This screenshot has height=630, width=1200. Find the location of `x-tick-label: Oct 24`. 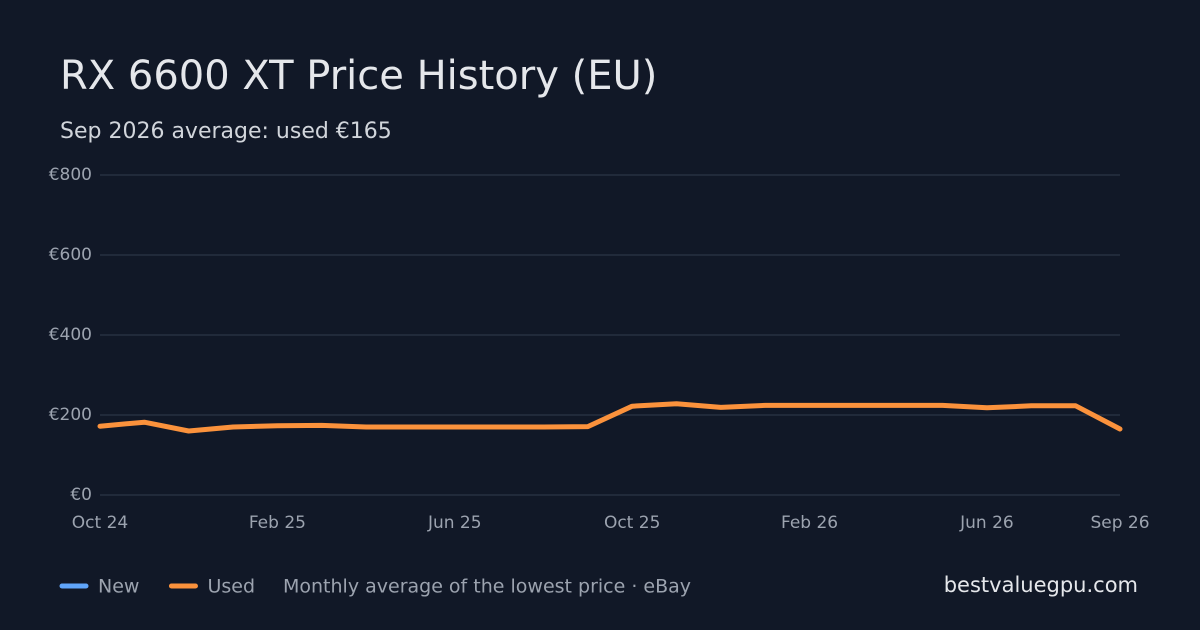

x-tick-label: Oct 24 is located at coordinates (100, 523).